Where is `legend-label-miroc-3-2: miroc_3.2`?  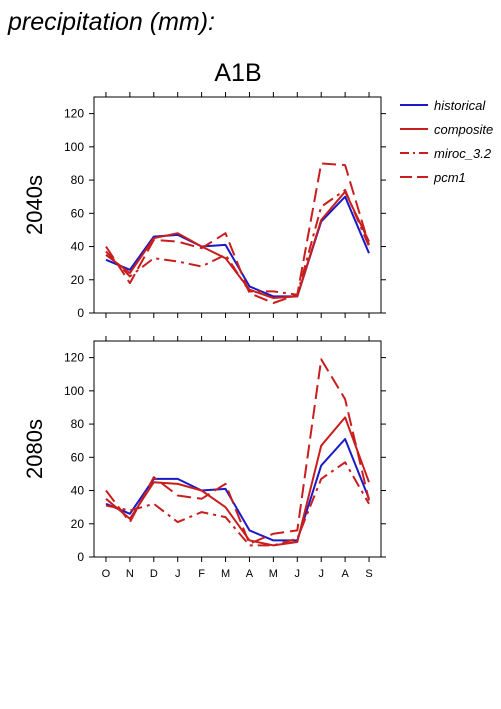
legend-label-miroc-3-2: miroc_3.2 is located at coordinates (463, 153).